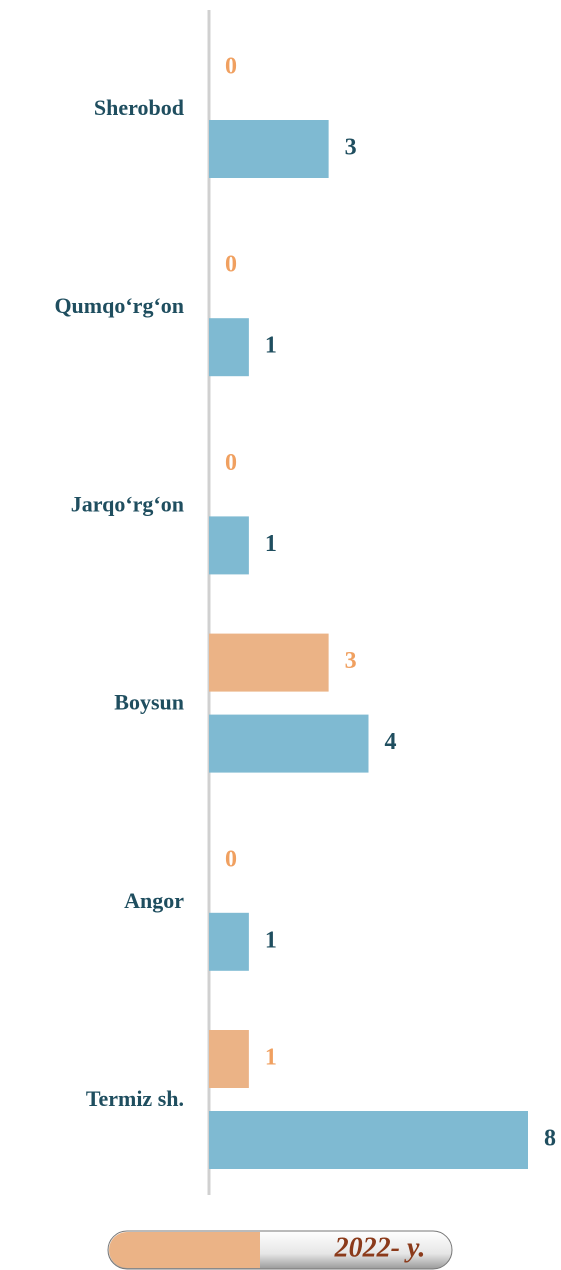 Image resolution: width=561 pixels, height=1270 pixels. What do you see at coordinates (139, 107) in the screenshot?
I see `category-label: Sherobod` at bounding box center [139, 107].